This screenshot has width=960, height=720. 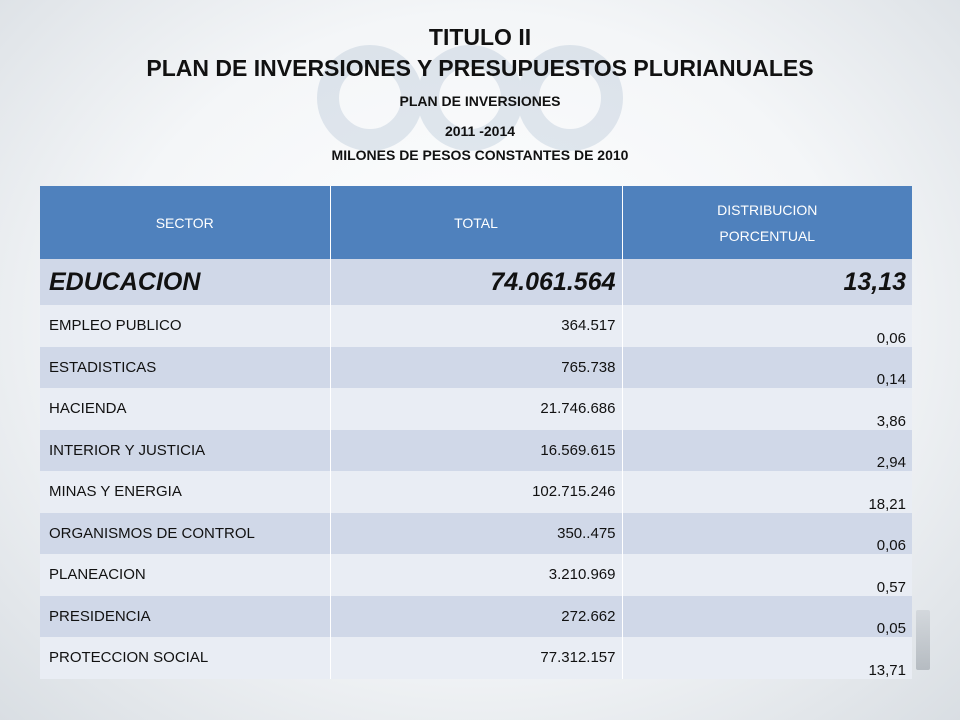 I want to click on table-row: PRESIDENCIA 272.662 0,05, so click(x=476, y=616).